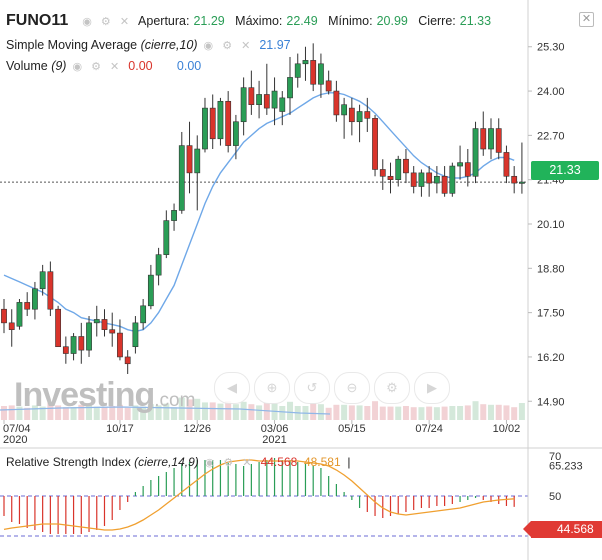 The width and height of the screenshot is (602, 560). I want to click on x-tick-label: 10/17, so click(120, 429).